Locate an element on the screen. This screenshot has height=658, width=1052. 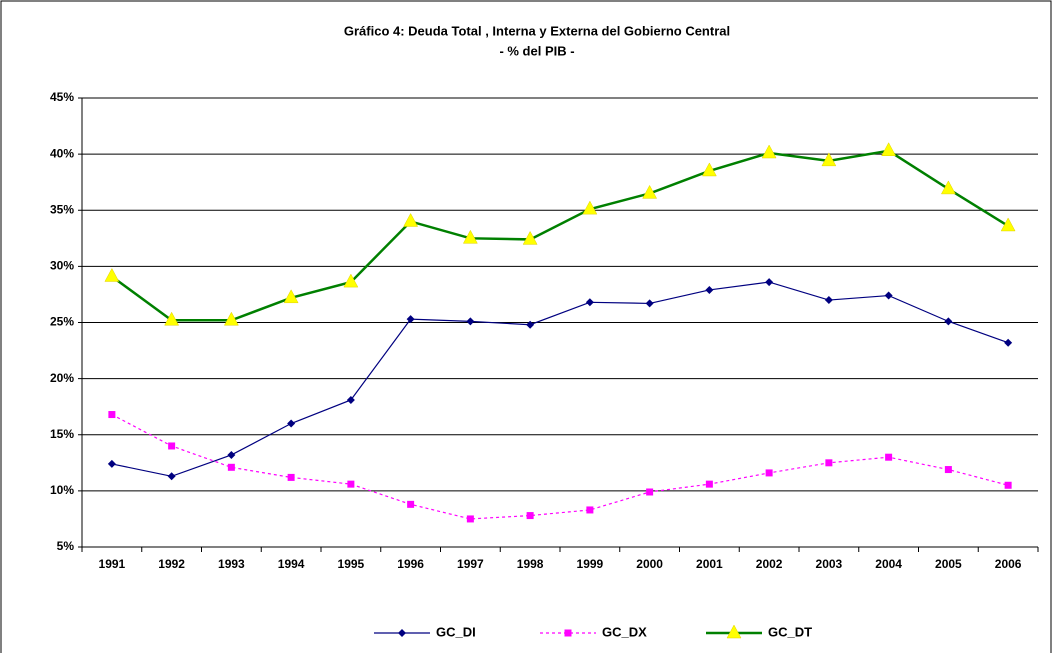
x-tick-label: 1991 is located at coordinates (112, 564).